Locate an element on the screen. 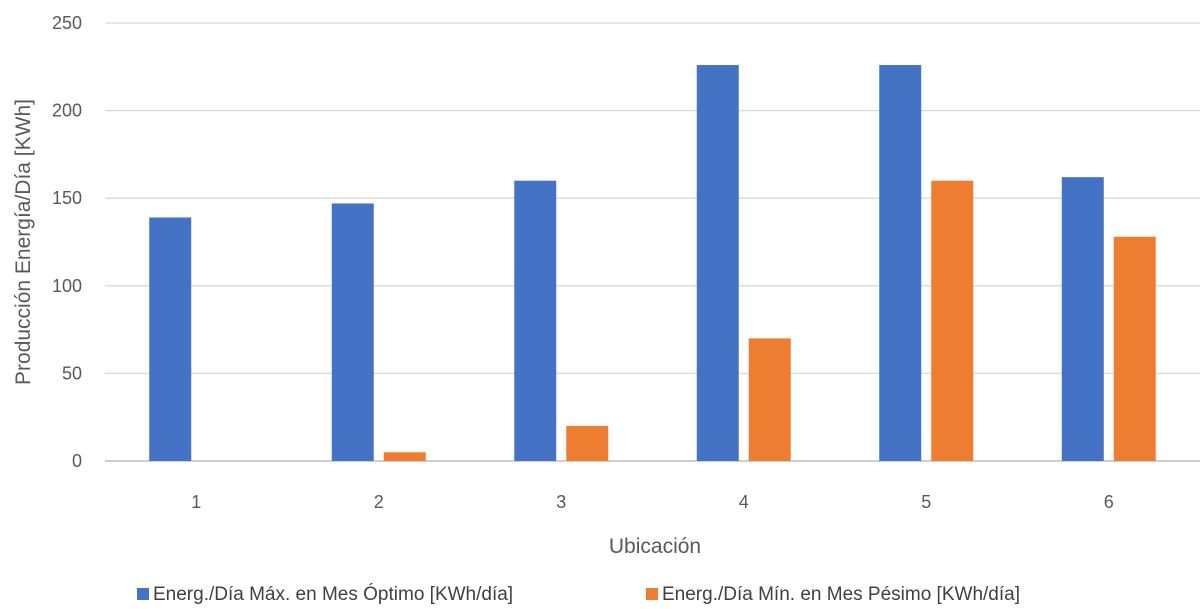  x-axis-title: Ubicación is located at coordinates (655, 546).